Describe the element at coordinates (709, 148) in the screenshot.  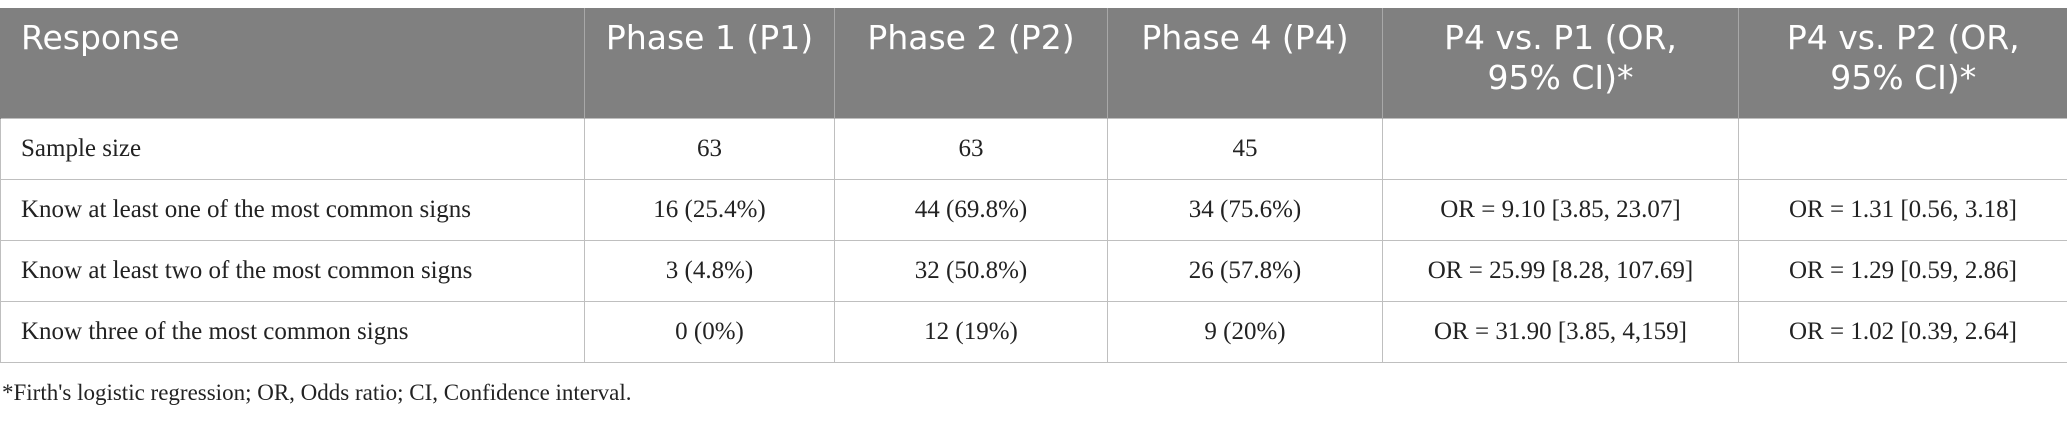
I see `cell-phase1: 63` at that location.